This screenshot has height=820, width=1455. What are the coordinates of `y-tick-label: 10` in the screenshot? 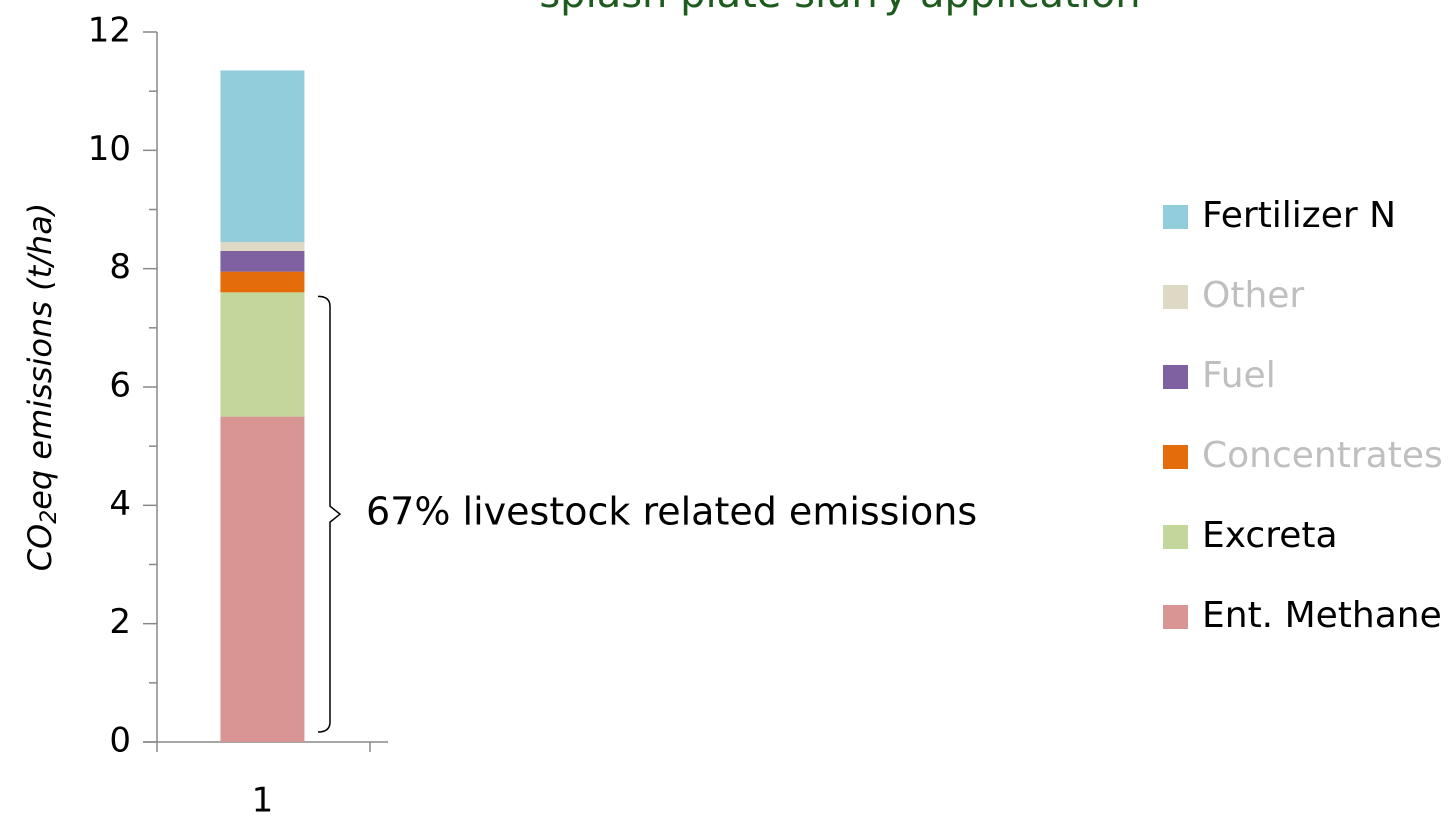 It's located at (109, 149).